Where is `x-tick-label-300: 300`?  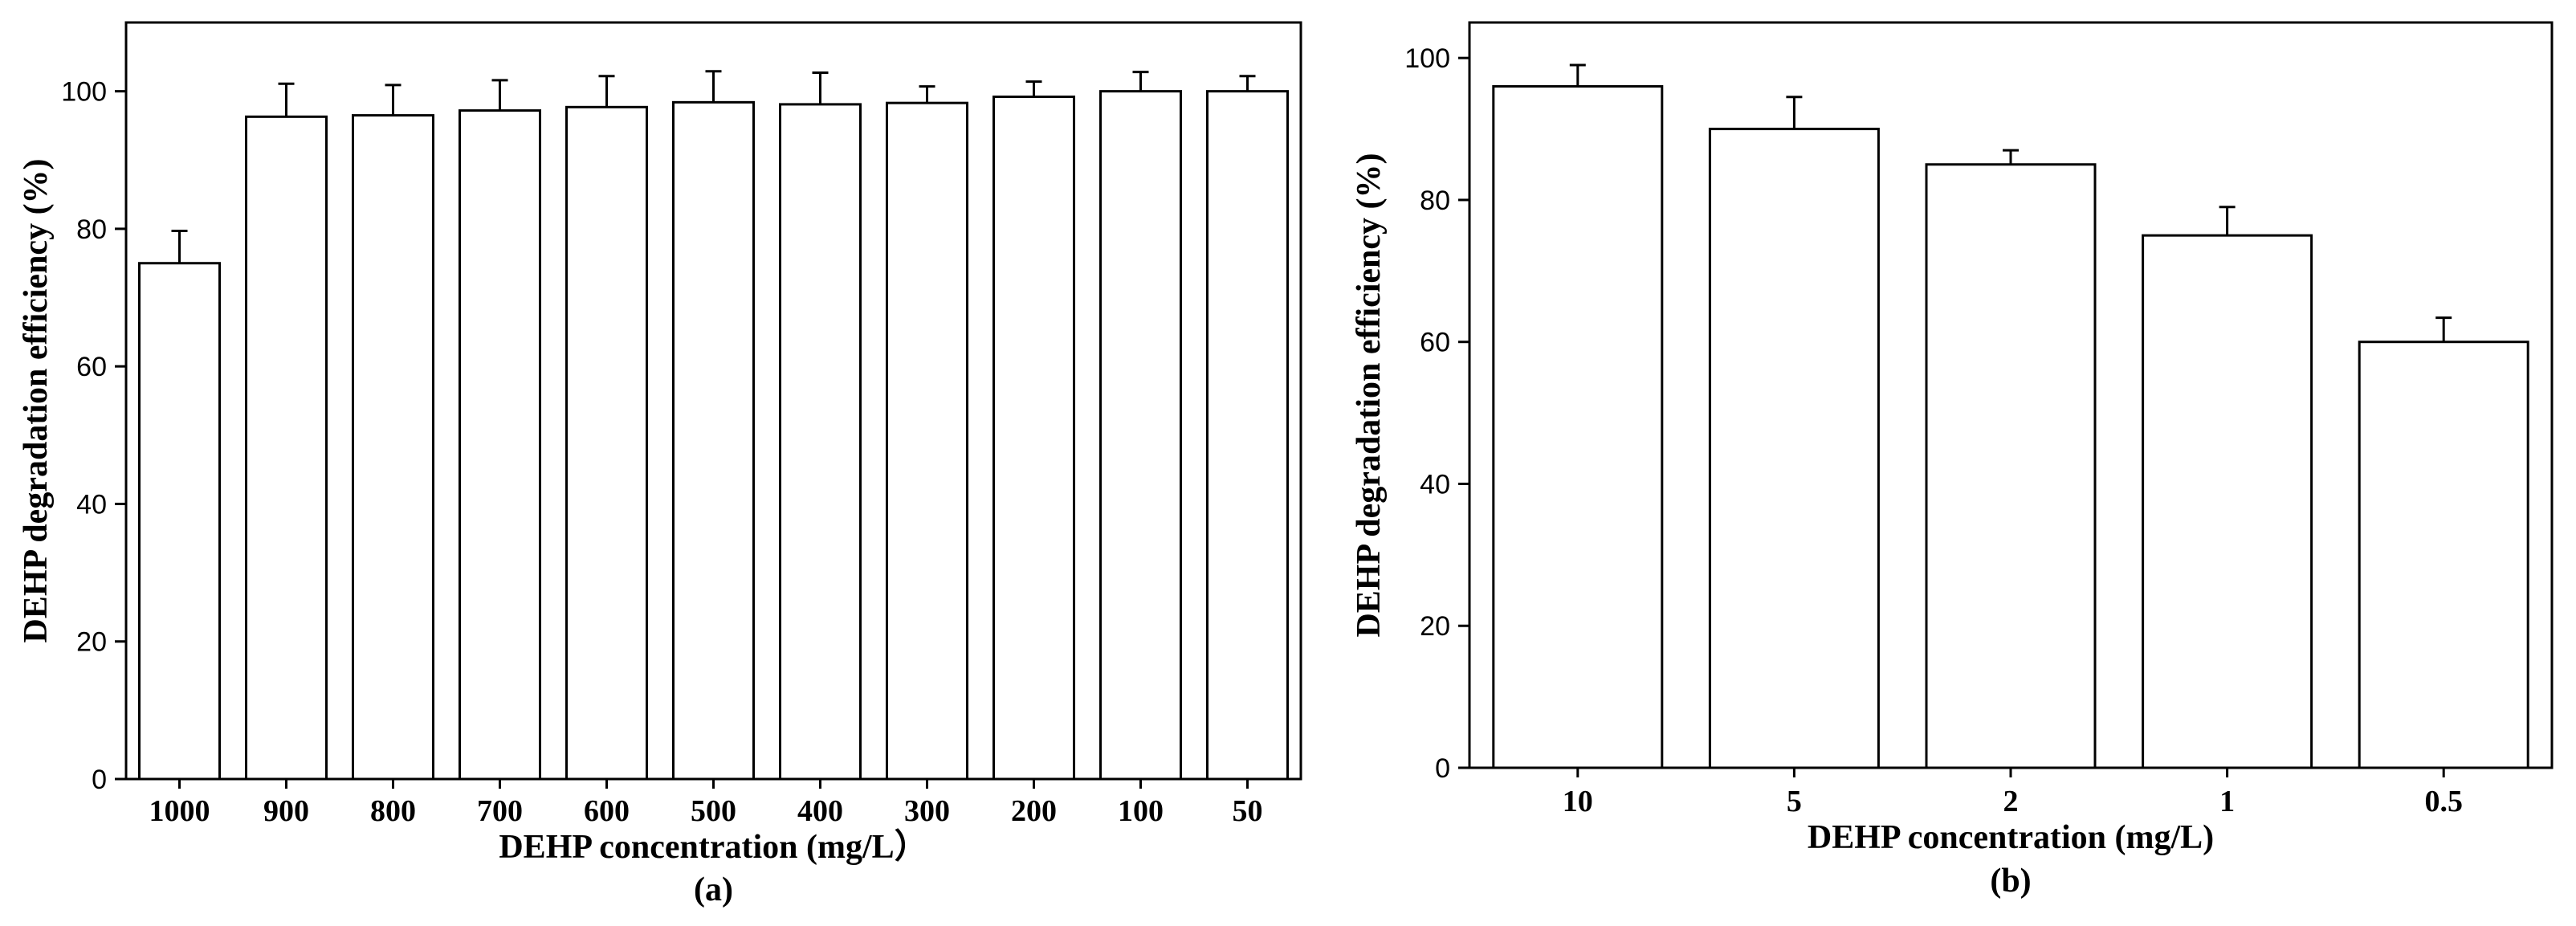 x-tick-label-300: 300 is located at coordinates (927, 811).